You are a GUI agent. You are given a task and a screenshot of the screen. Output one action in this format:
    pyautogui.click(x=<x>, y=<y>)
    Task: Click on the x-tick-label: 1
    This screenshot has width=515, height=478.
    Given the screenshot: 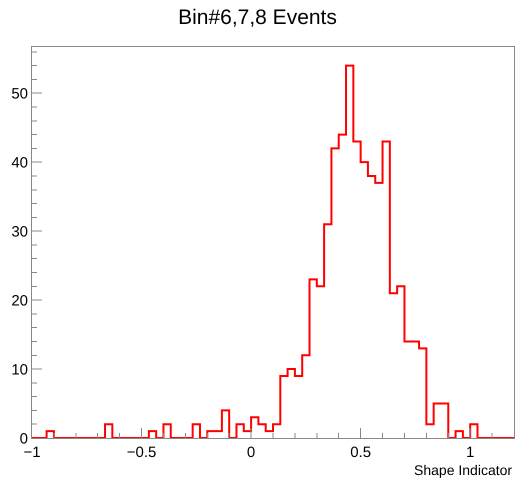 What is the action you would take?
    pyautogui.click(x=470, y=452)
    